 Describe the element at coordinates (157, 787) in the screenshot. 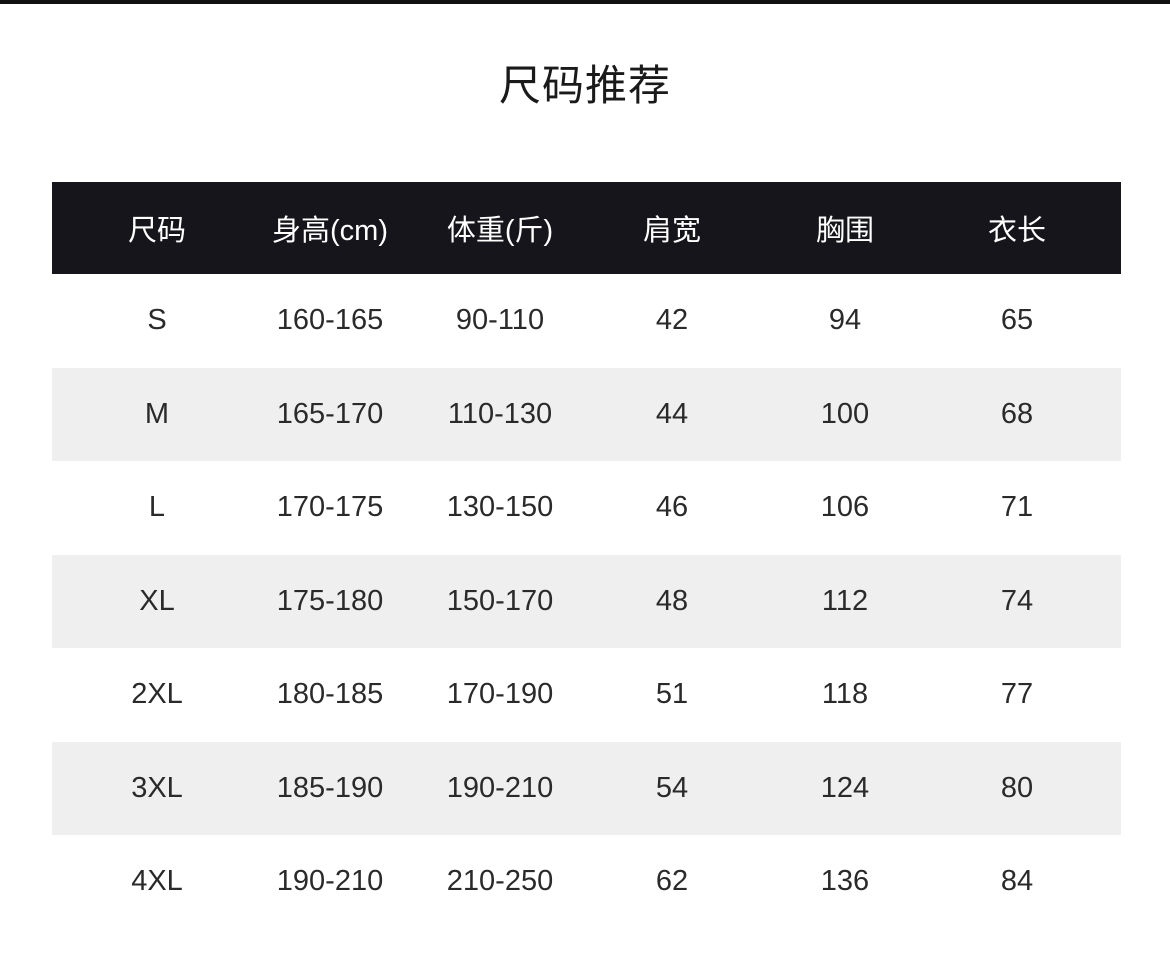

I see `table-cell: 3XL` at that location.